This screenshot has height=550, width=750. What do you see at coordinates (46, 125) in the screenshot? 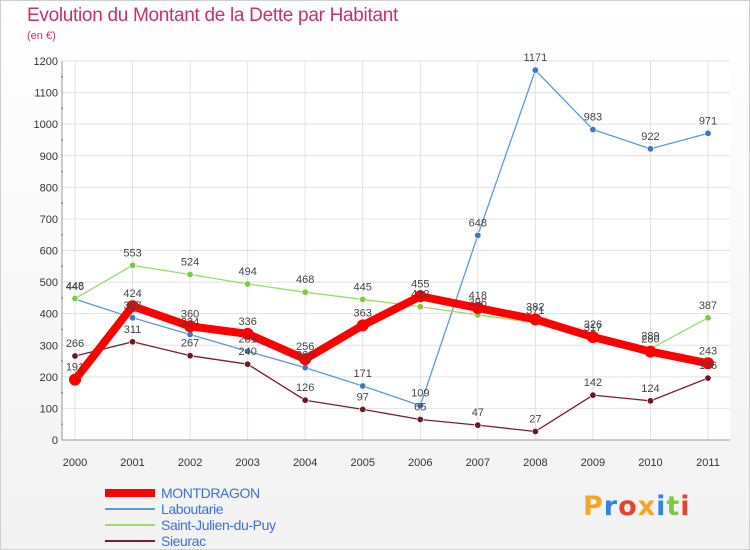
I see `y-tick-label: 1000` at bounding box center [46, 125].